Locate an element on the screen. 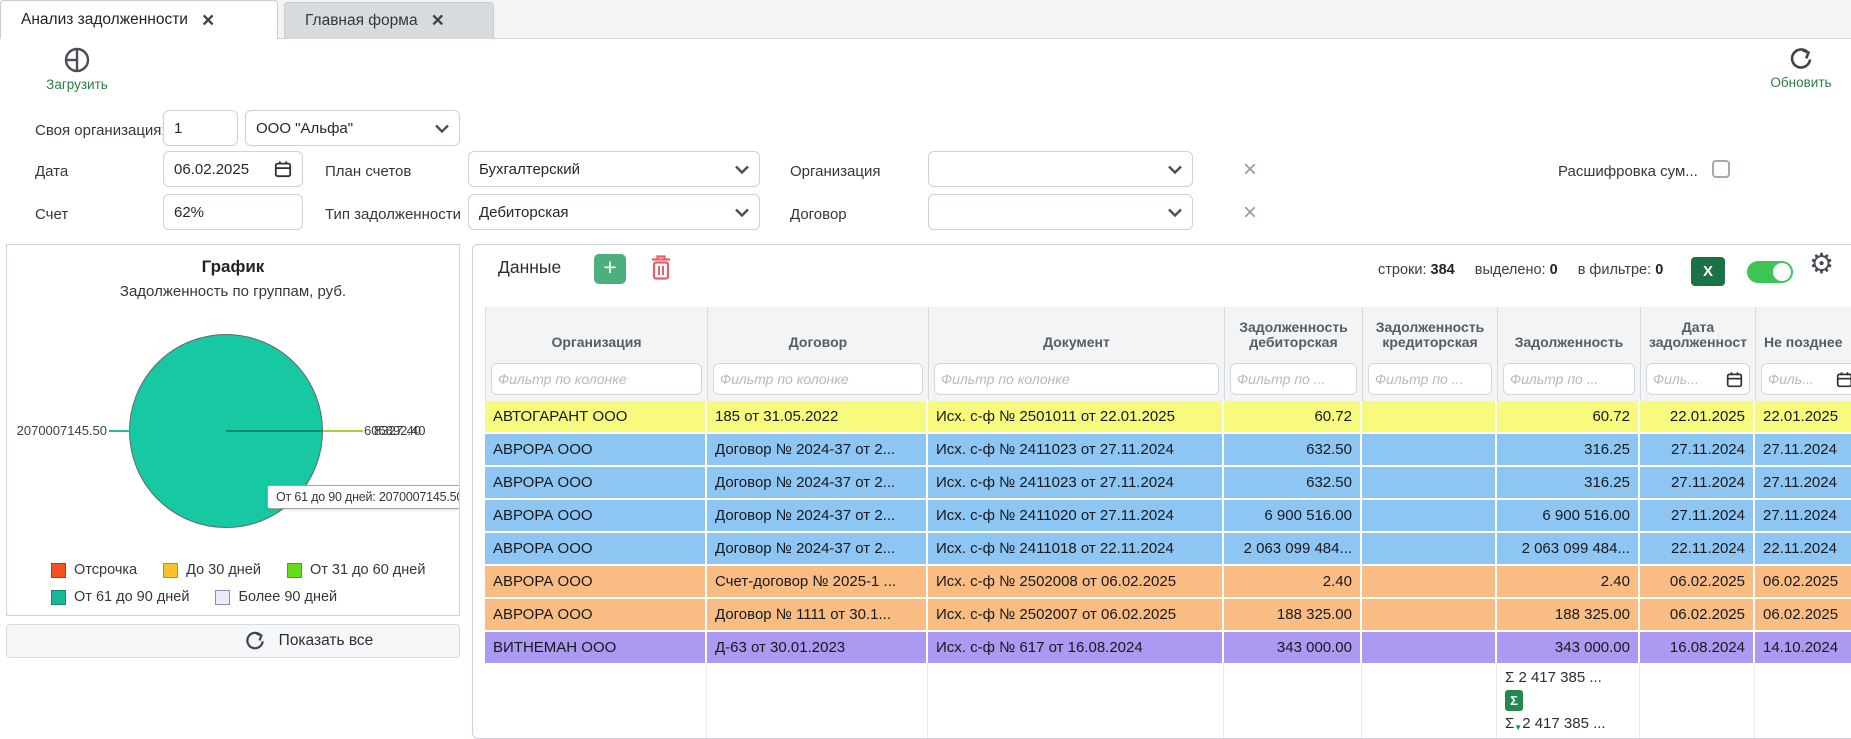 The image size is (1851, 739). org-label: Организация is located at coordinates (835, 171).